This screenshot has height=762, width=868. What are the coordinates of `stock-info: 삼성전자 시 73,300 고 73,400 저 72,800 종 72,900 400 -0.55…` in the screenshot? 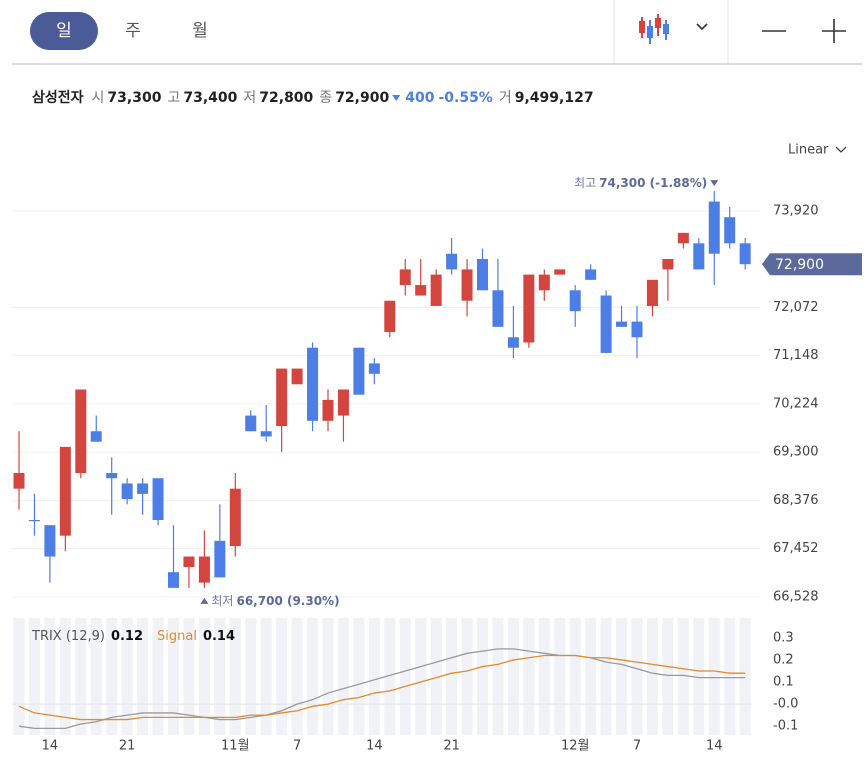 It's located at (313, 97).